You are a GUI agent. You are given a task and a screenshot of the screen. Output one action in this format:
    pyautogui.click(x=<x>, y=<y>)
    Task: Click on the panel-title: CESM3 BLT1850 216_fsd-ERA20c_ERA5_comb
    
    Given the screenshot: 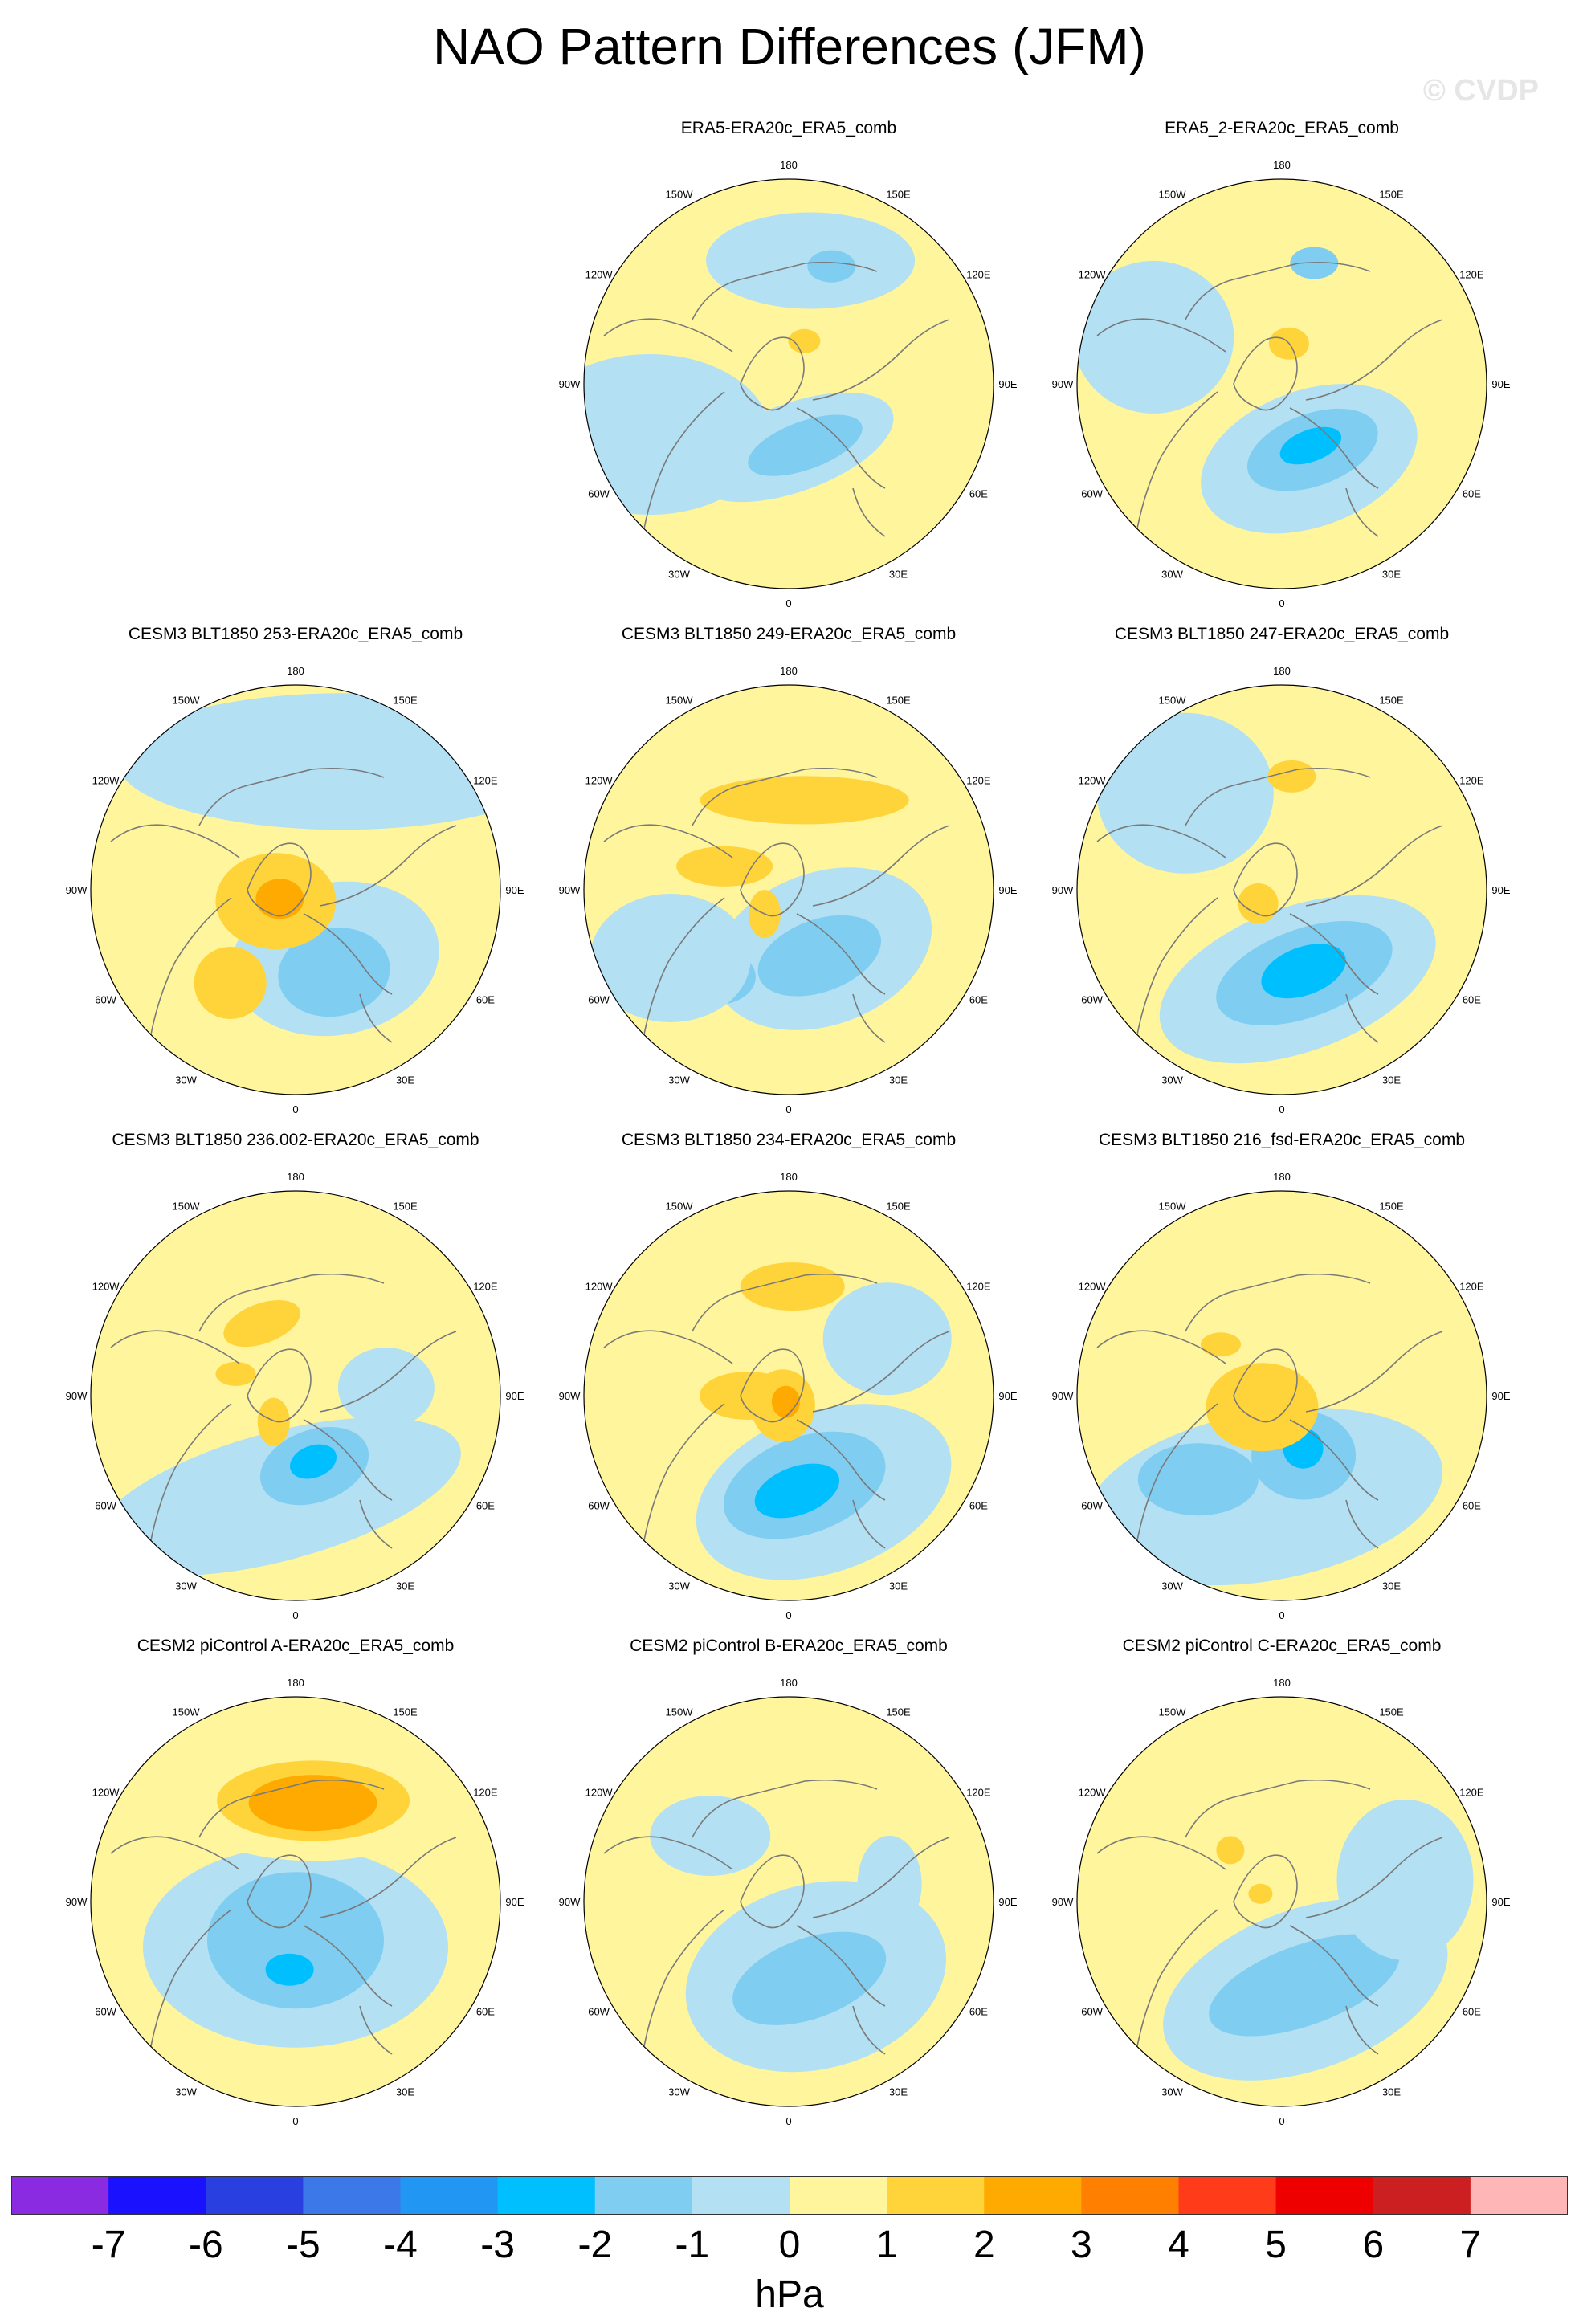 What is the action you would take?
    pyautogui.click(x=1282, y=1140)
    